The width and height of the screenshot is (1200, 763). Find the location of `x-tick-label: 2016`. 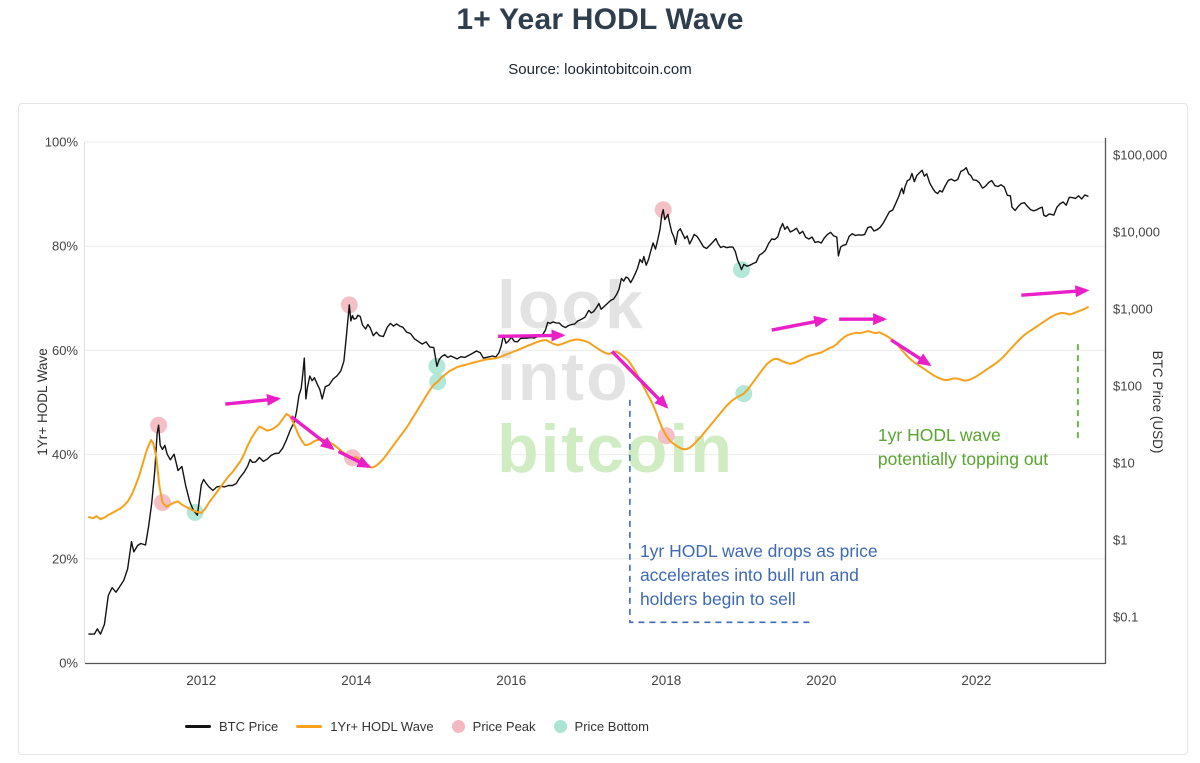

x-tick-label: 2016 is located at coordinates (511, 680).